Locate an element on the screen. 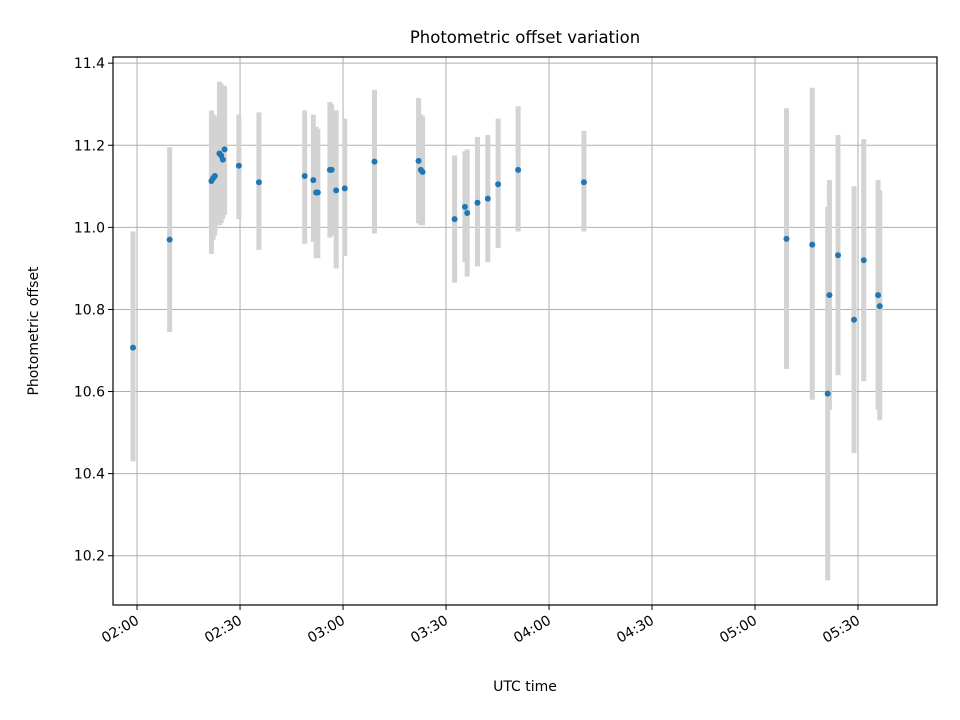 The width and height of the screenshot is (960, 720). y-axis-label: Photometric offset is located at coordinates (34, 331).